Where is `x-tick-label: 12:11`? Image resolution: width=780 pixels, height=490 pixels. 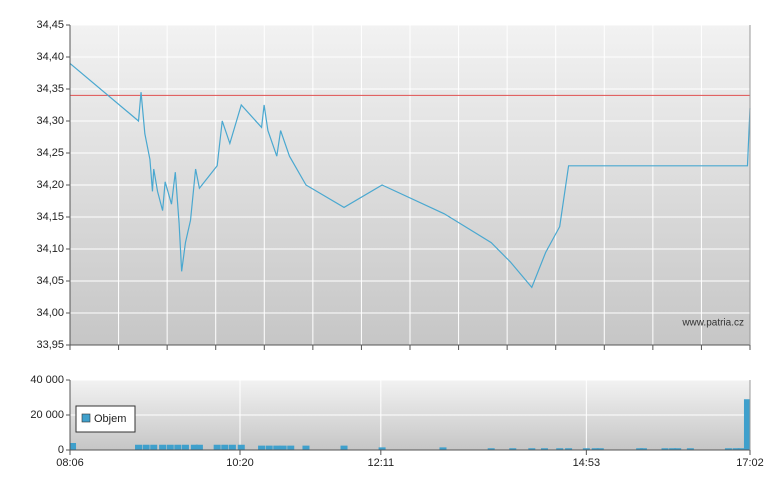 x-tick-label: 12:11 is located at coordinates (380, 463).